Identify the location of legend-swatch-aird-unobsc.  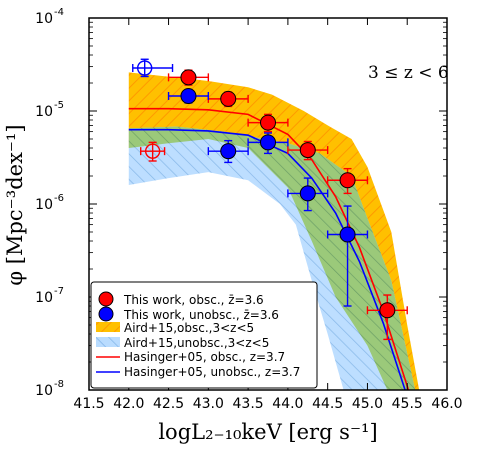
(108, 342).